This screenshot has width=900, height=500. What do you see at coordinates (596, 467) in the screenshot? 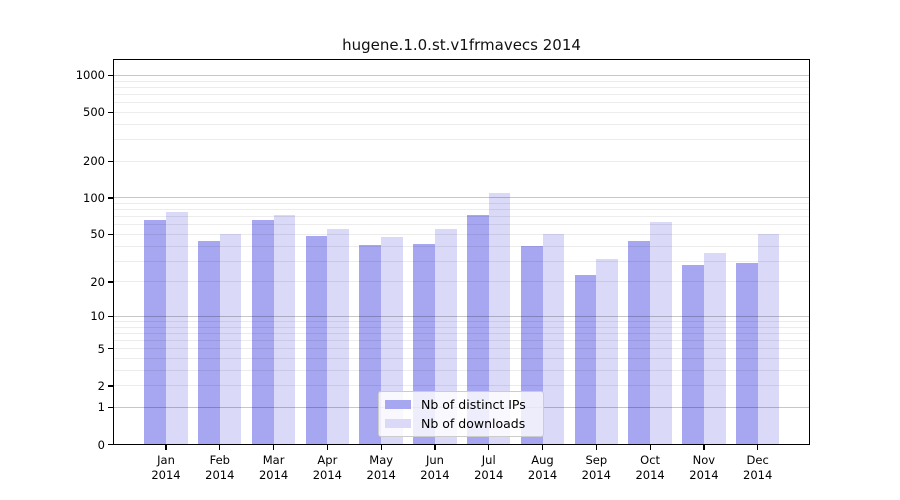
I see `x-tick-label: Sep 2014` at bounding box center [596, 467].